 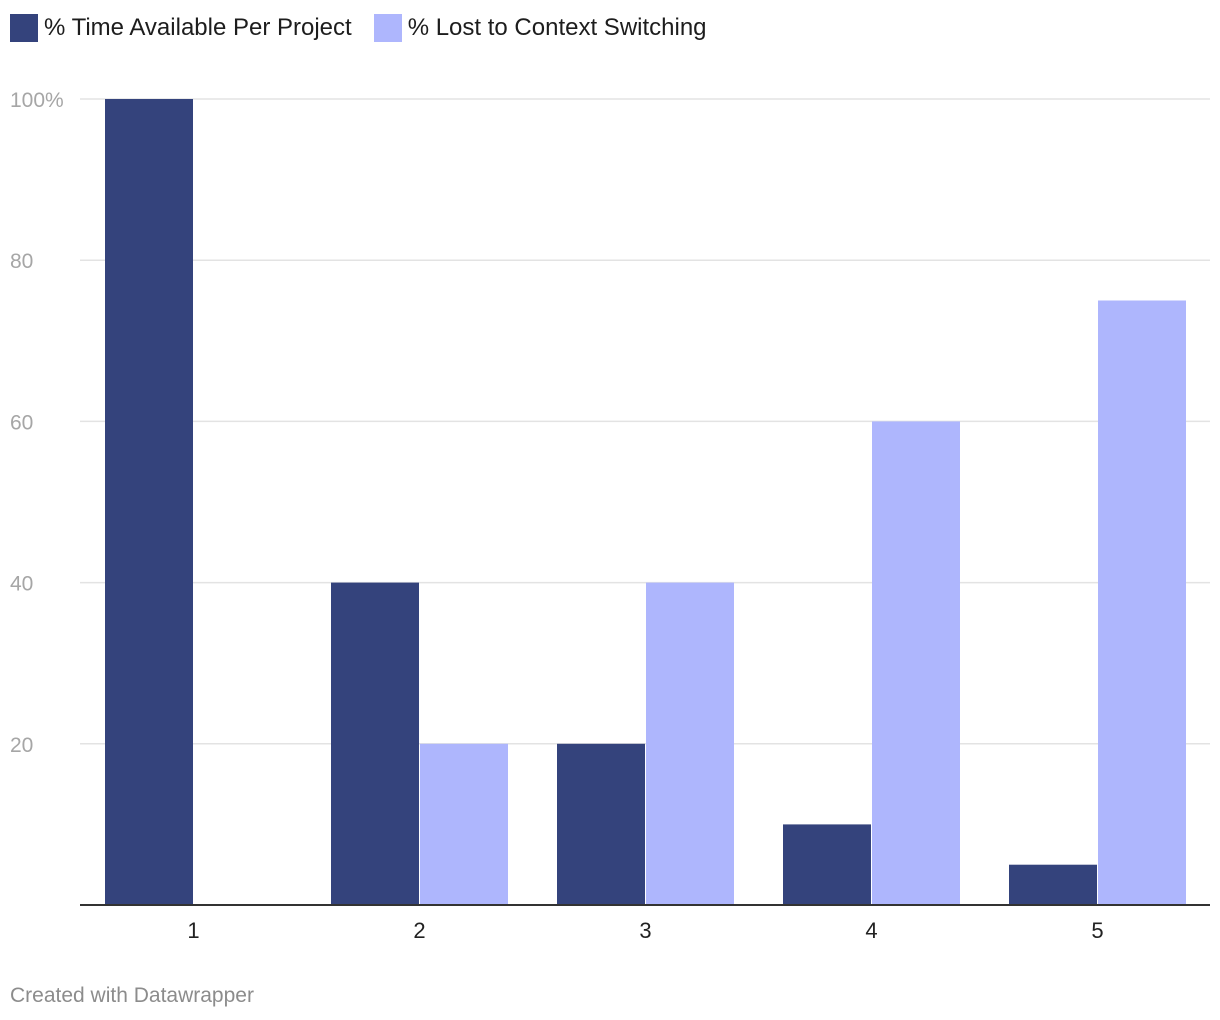 I want to click on y-tick-label: 80, so click(x=21, y=261).